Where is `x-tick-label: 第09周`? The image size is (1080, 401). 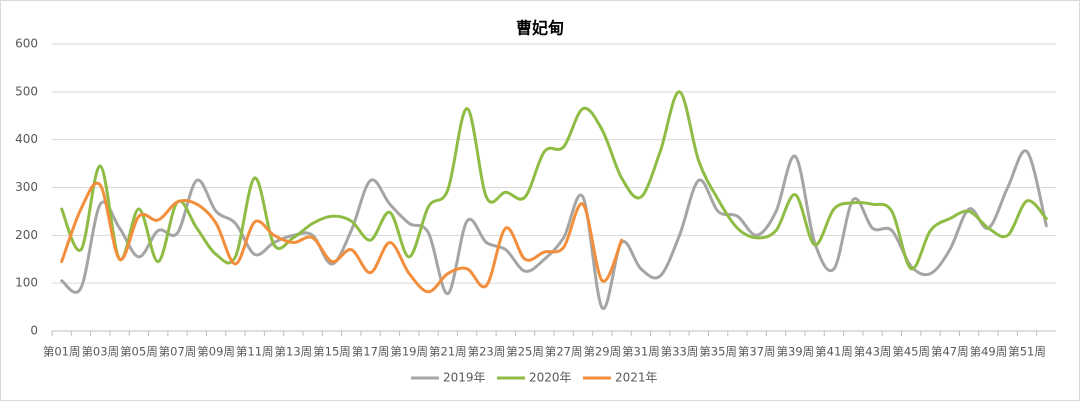 x-tick-label: 第09周 is located at coordinates (216, 352).